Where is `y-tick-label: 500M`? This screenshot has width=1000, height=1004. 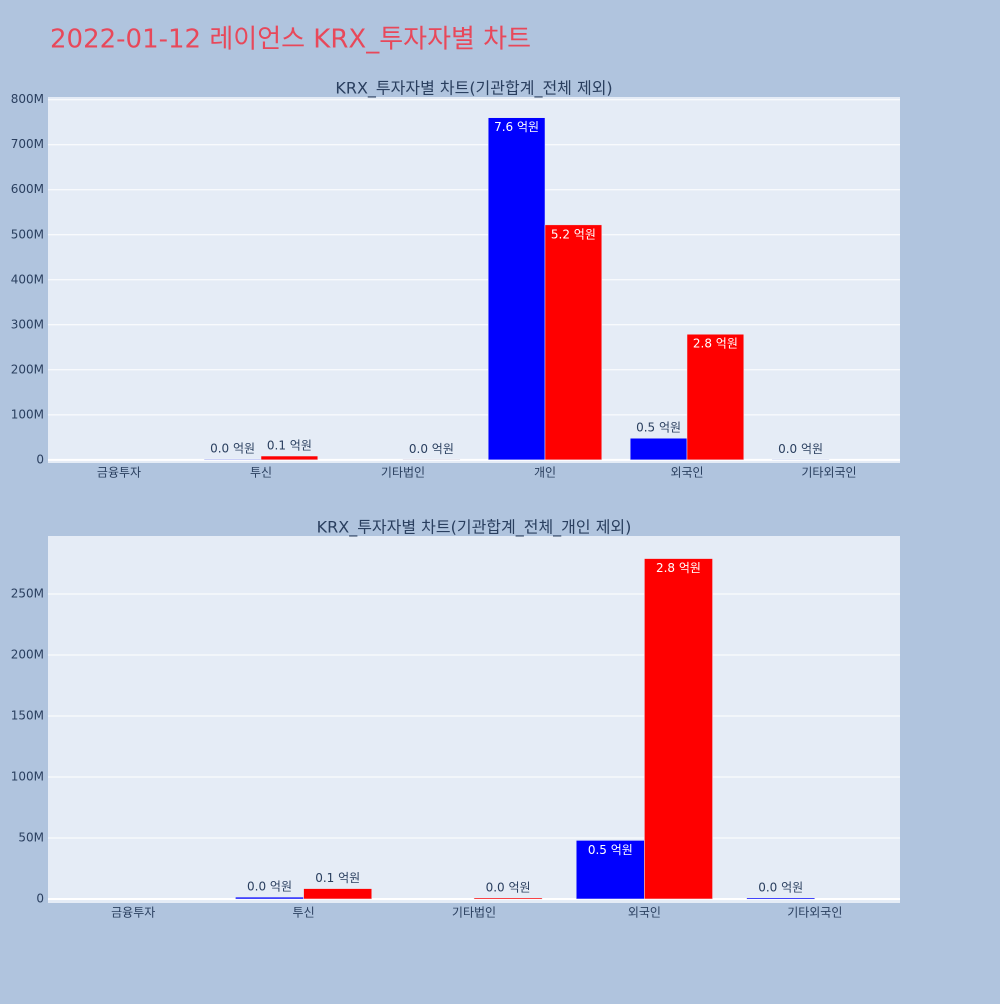 y-tick-label: 500M is located at coordinates (27, 234).